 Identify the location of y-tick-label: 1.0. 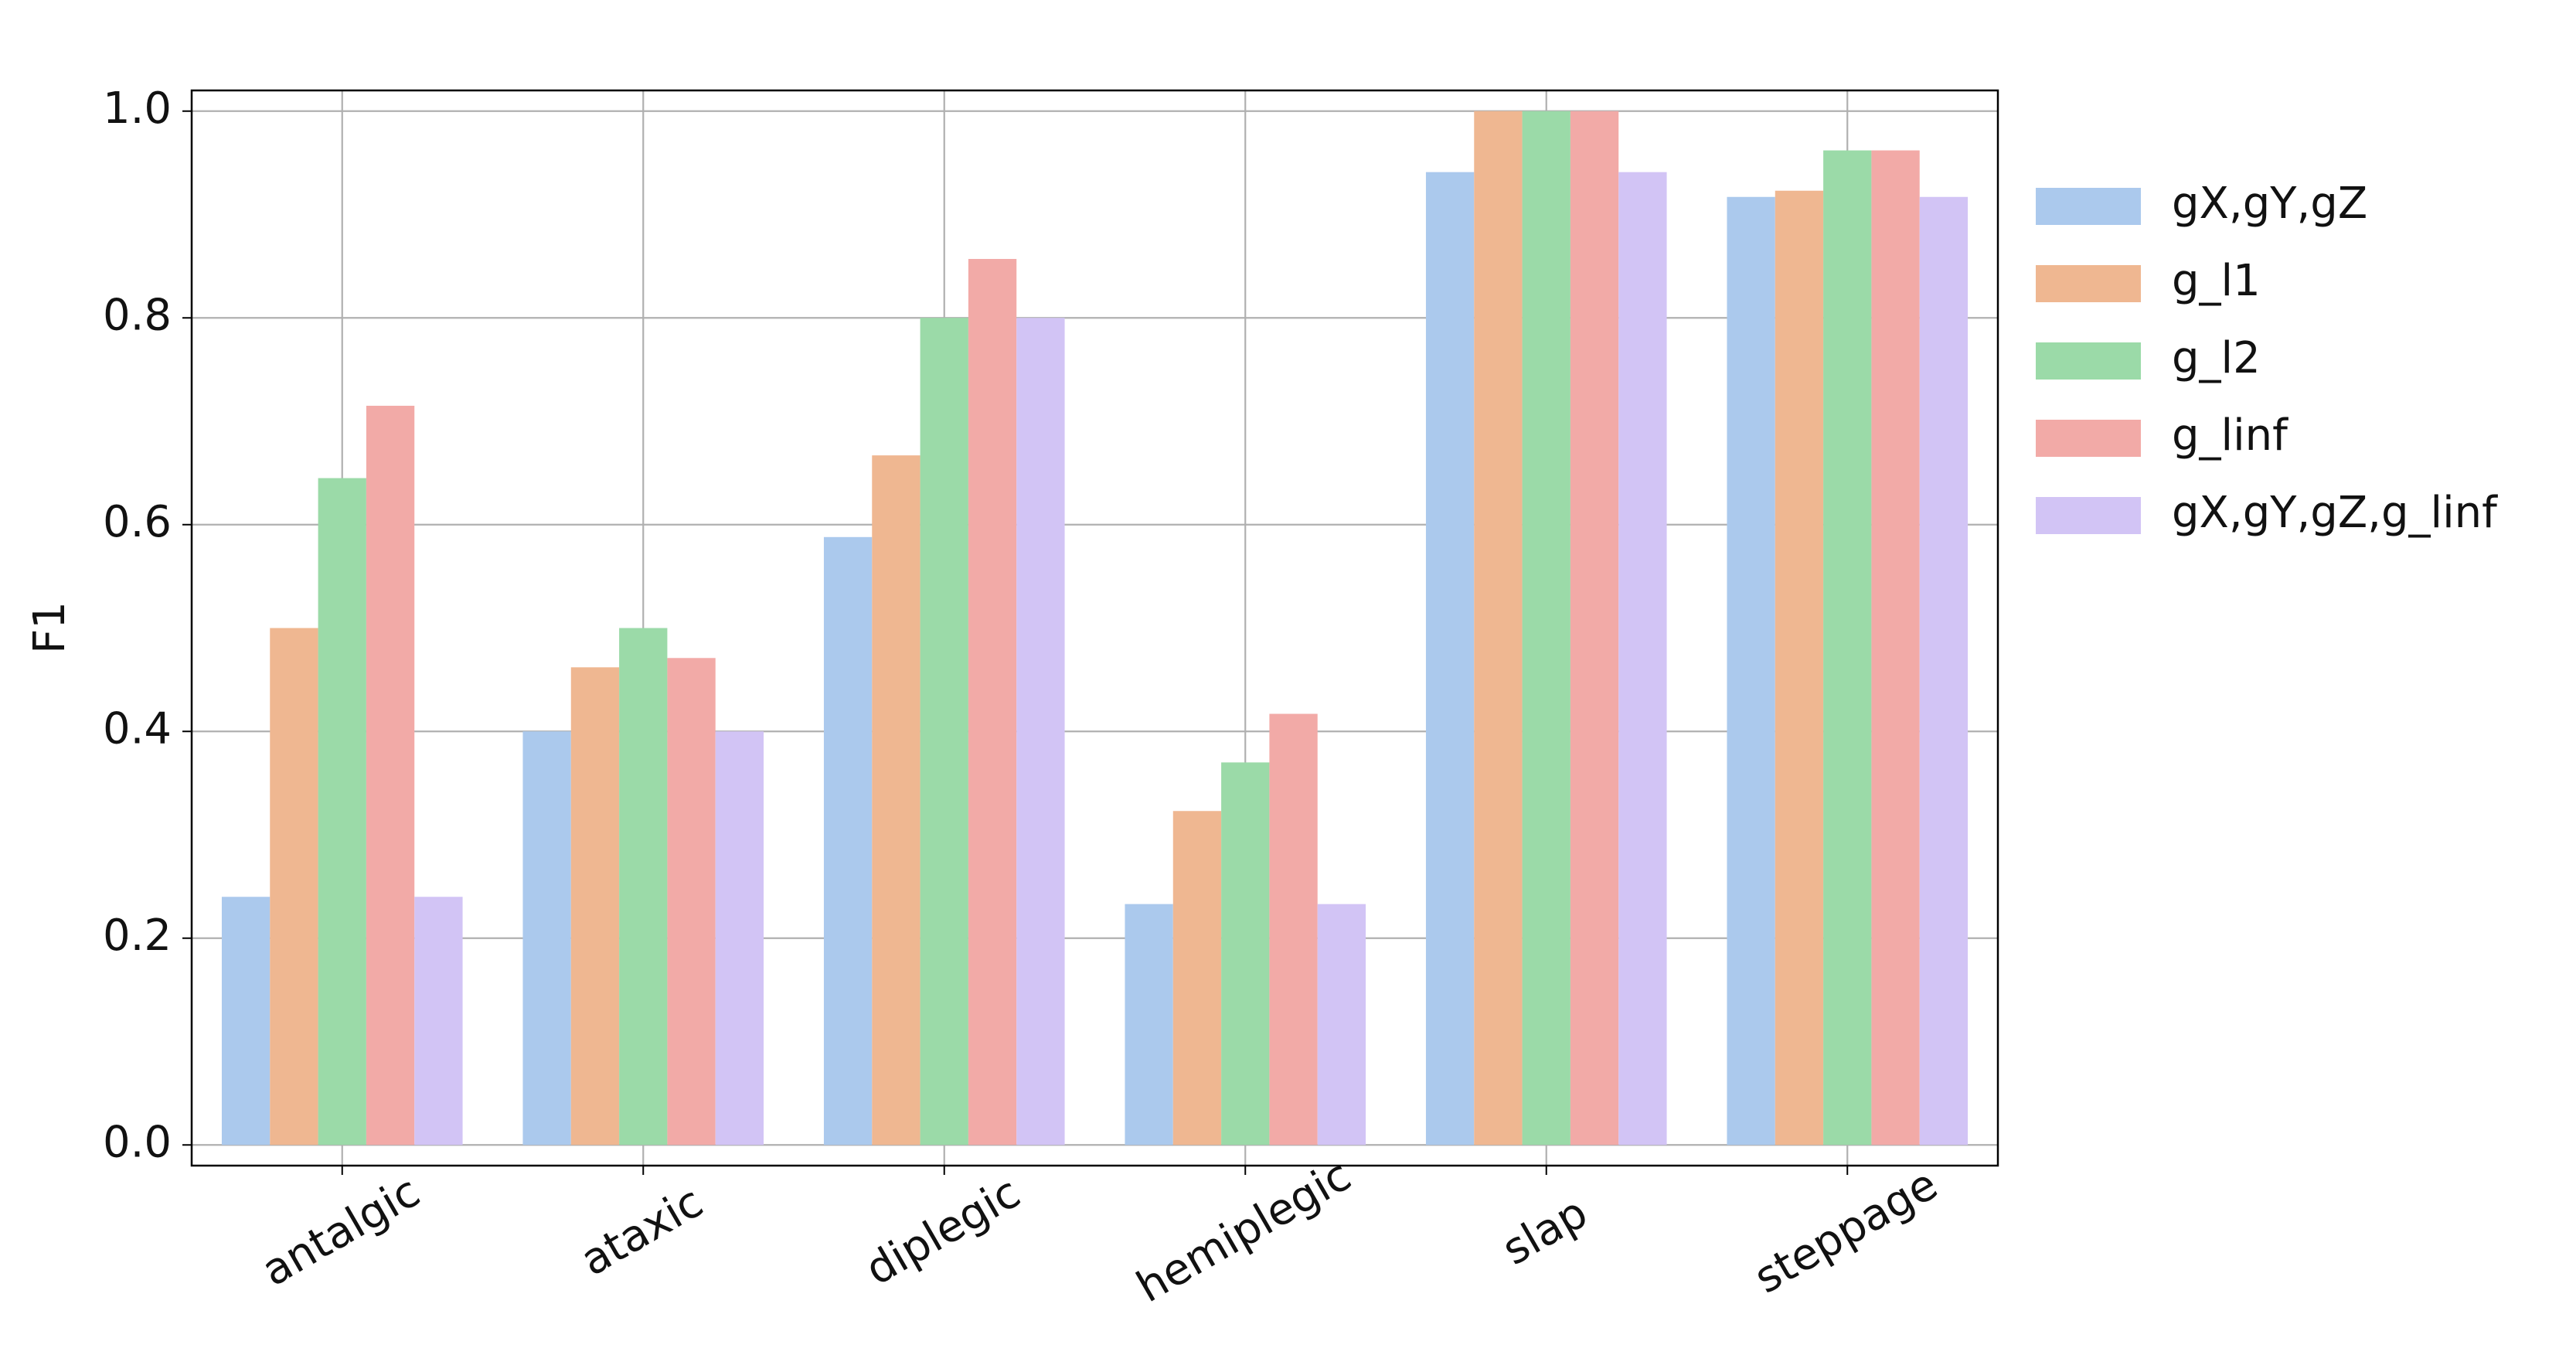
(137, 108).